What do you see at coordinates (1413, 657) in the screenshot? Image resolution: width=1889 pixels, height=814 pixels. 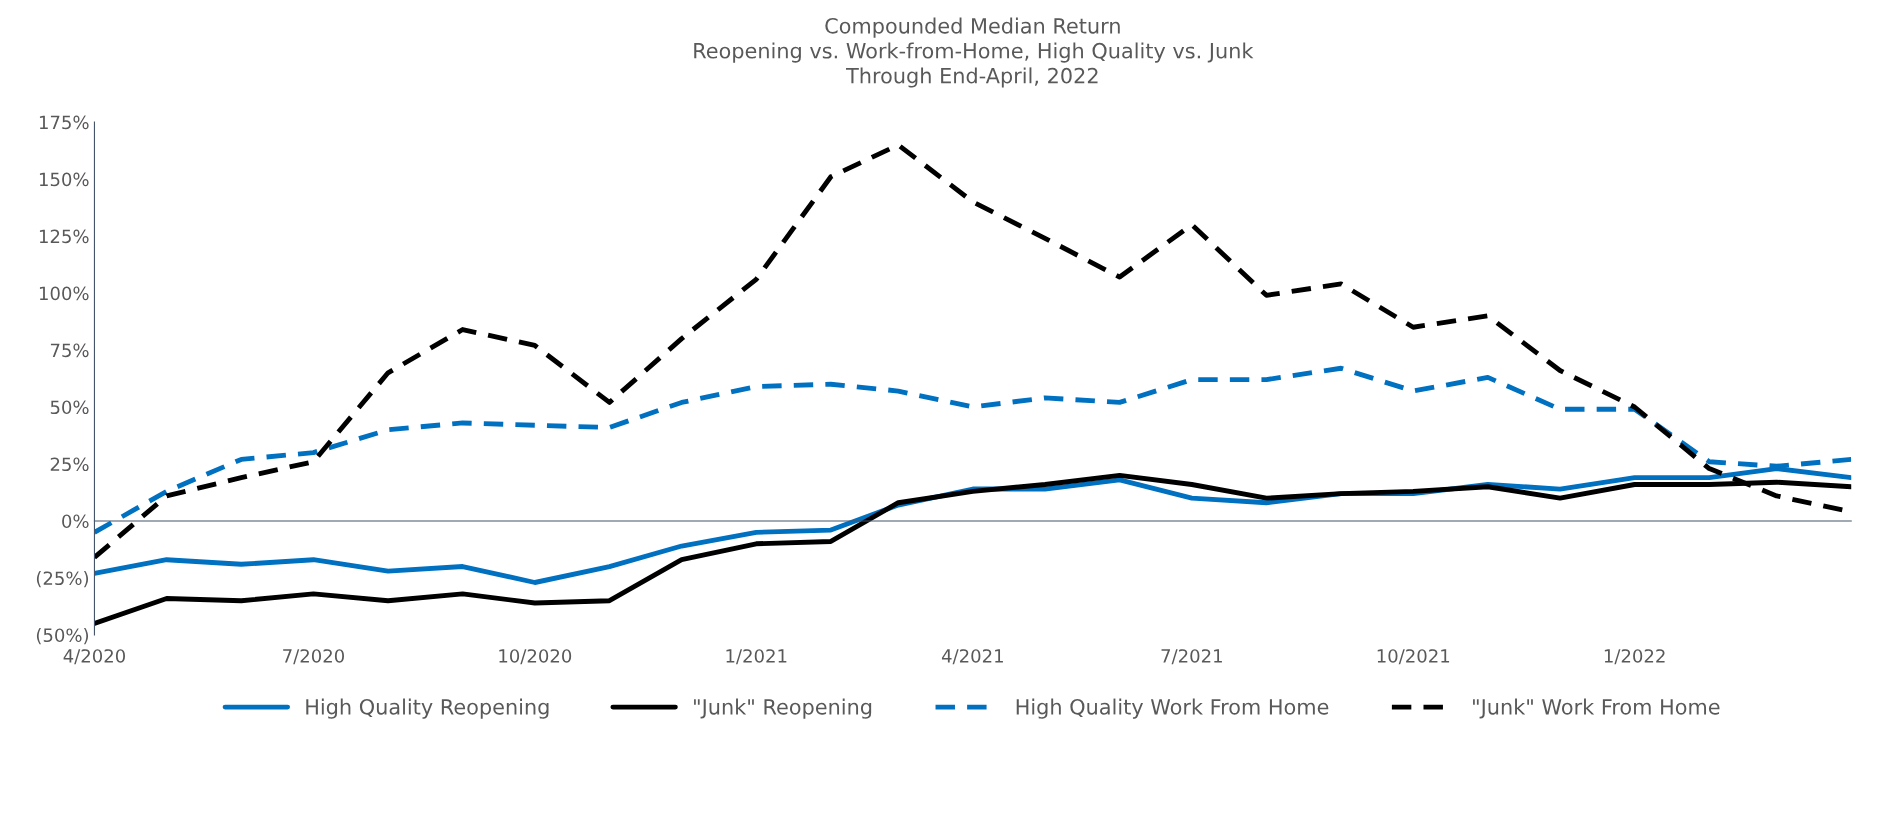 I see `x-tick-label: 10/2021` at bounding box center [1413, 657].